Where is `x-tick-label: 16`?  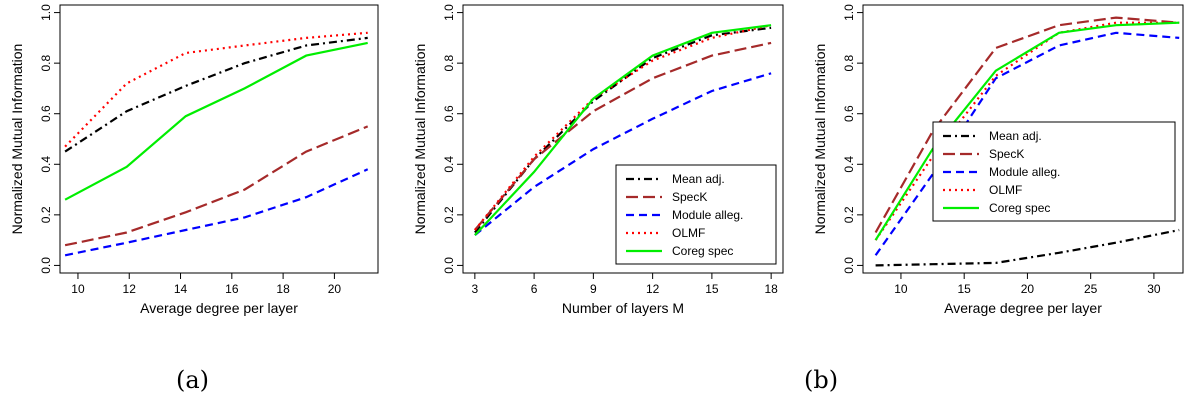 x-tick-label: 16 is located at coordinates (232, 289).